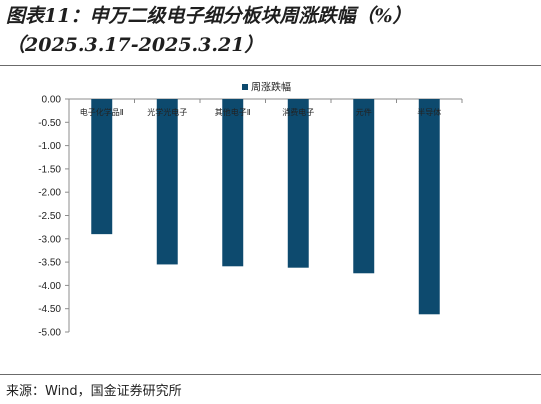 The width and height of the screenshot is (541, 404). I want to click on y-tick-label: -2.50, so click(49, 216).